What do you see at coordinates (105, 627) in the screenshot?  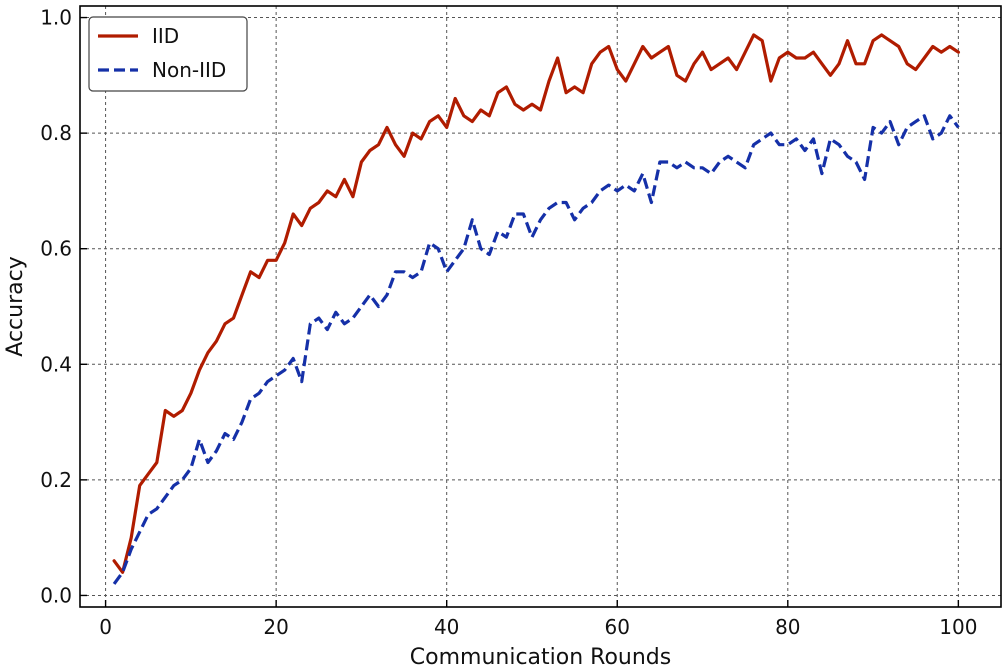 I see `x-tick-label: 0` at bounding box center [105, 627].